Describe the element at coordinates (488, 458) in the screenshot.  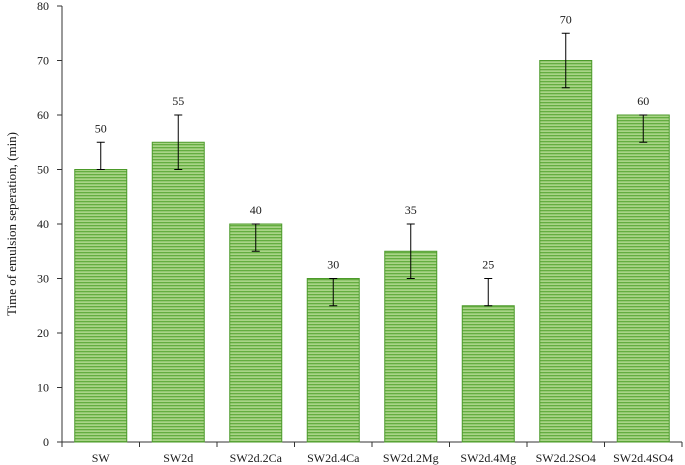
I see `x-category-label: SW2d.4Mg` at that location.